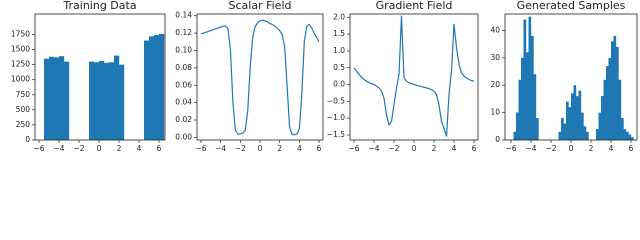  Describe the element at coordinates (23, 94) in the screenshot. I see `y-tick-label: 750` at that location.